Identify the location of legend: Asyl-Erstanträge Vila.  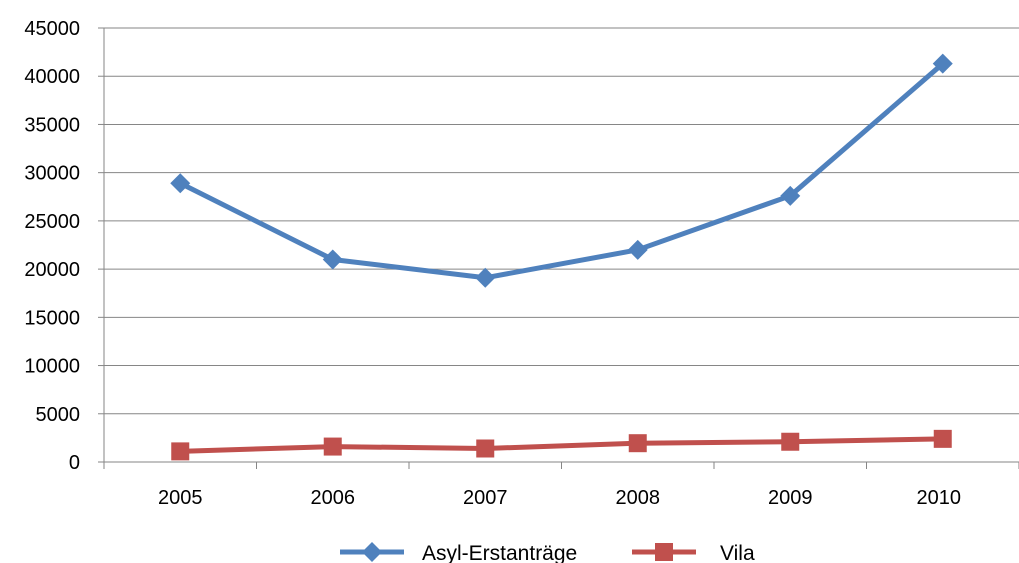
(547, 552).